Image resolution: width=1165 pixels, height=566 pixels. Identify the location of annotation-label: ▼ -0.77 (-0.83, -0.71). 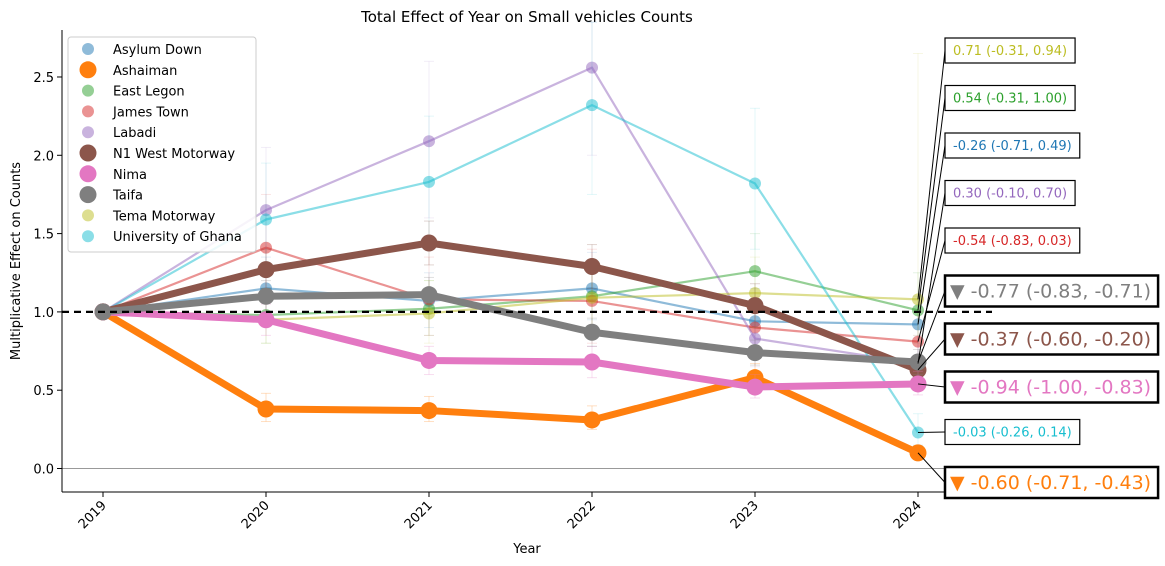
(1050, 292).